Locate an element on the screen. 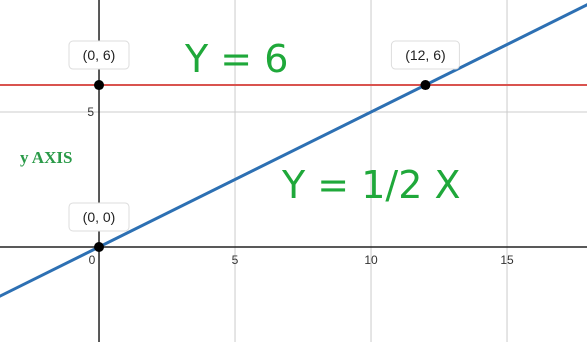 The height and width of the screenshot is (342, 587). x-tick-label: 5 is located at coordinates (235, 260).